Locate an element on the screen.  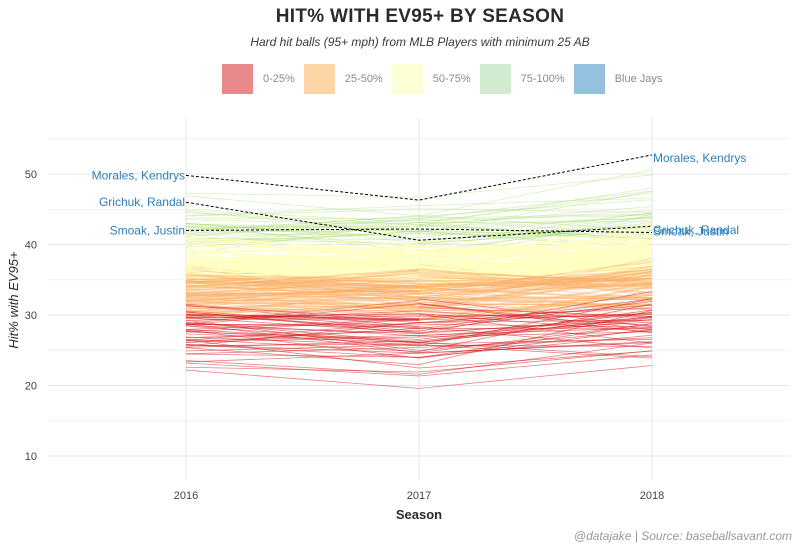
legend-item-q4: 75-100% is located at coordinates (526, 79).